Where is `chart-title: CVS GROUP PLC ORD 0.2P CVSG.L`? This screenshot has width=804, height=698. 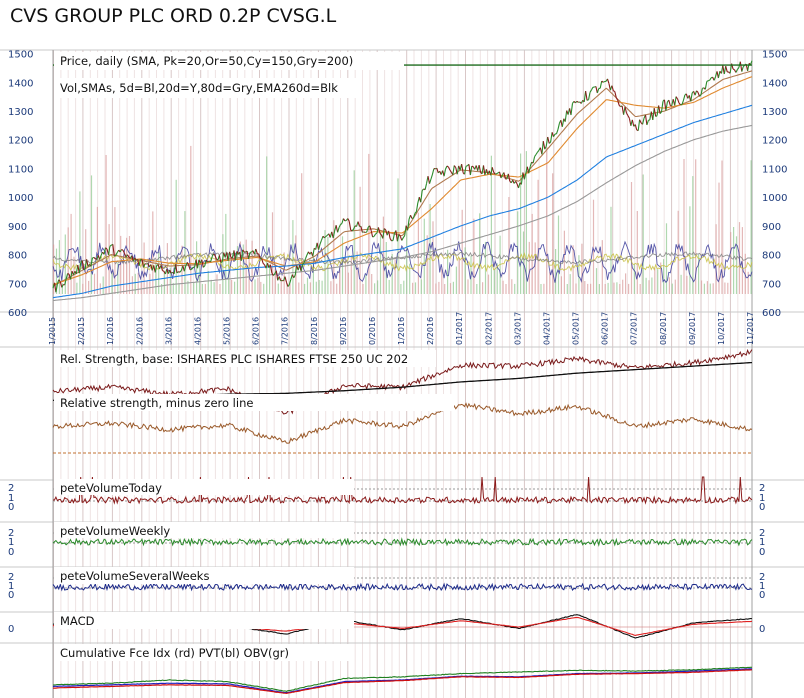 chart-title: CVS GROUP PLC ORD 0.2P CVSG.L is located at coordinates (173, 16).